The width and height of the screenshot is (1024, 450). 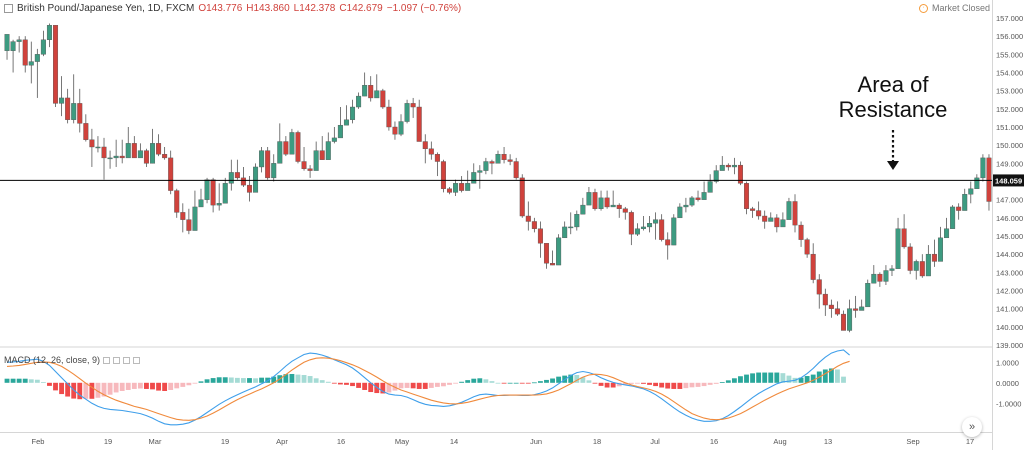 What do you see at coordinates (1009, 236) in the screenshot?
I see `price-tick-label: 145.000` at bounding box center [1009, 236].